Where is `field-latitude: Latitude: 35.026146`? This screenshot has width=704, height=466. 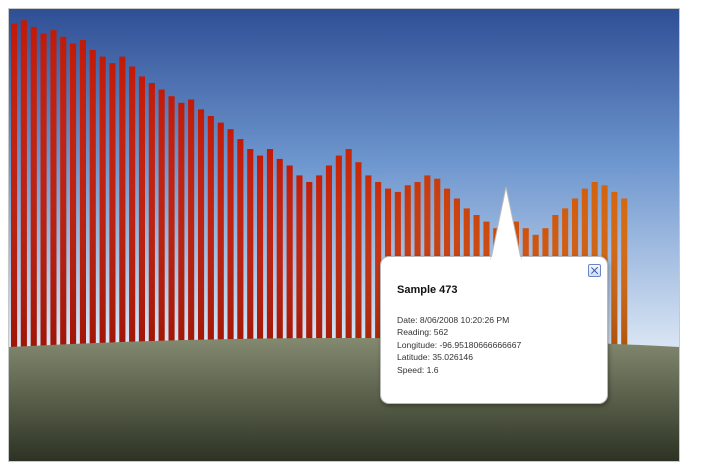 field-latitude: Latitude: 35.026146 is located at coordinates (435, 357).